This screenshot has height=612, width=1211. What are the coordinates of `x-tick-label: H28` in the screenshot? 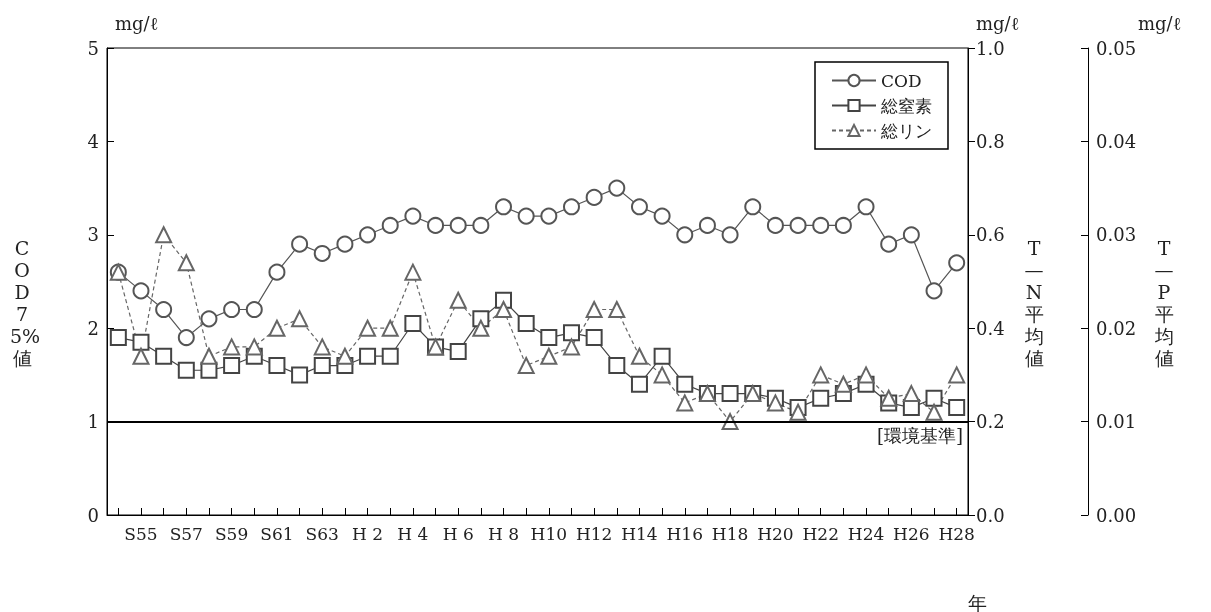 It's located at (956, 533).